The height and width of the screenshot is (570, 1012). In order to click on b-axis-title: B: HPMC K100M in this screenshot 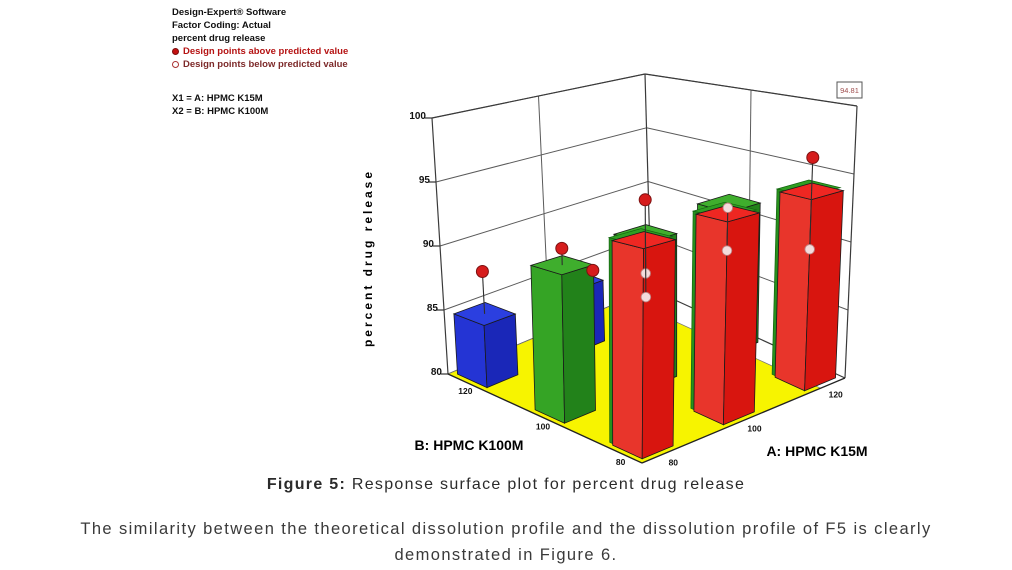, I will do `click(469, 445)`.